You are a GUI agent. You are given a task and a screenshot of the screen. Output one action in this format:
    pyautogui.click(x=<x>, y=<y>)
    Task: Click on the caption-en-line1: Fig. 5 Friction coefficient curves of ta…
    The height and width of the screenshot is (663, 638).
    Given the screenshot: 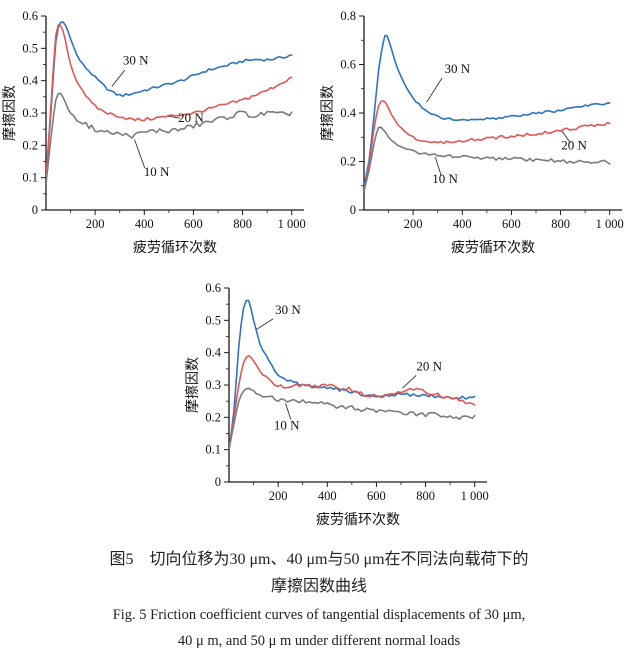 What is the action you would take?
    pyautogui.click(x=319, y=615)
    